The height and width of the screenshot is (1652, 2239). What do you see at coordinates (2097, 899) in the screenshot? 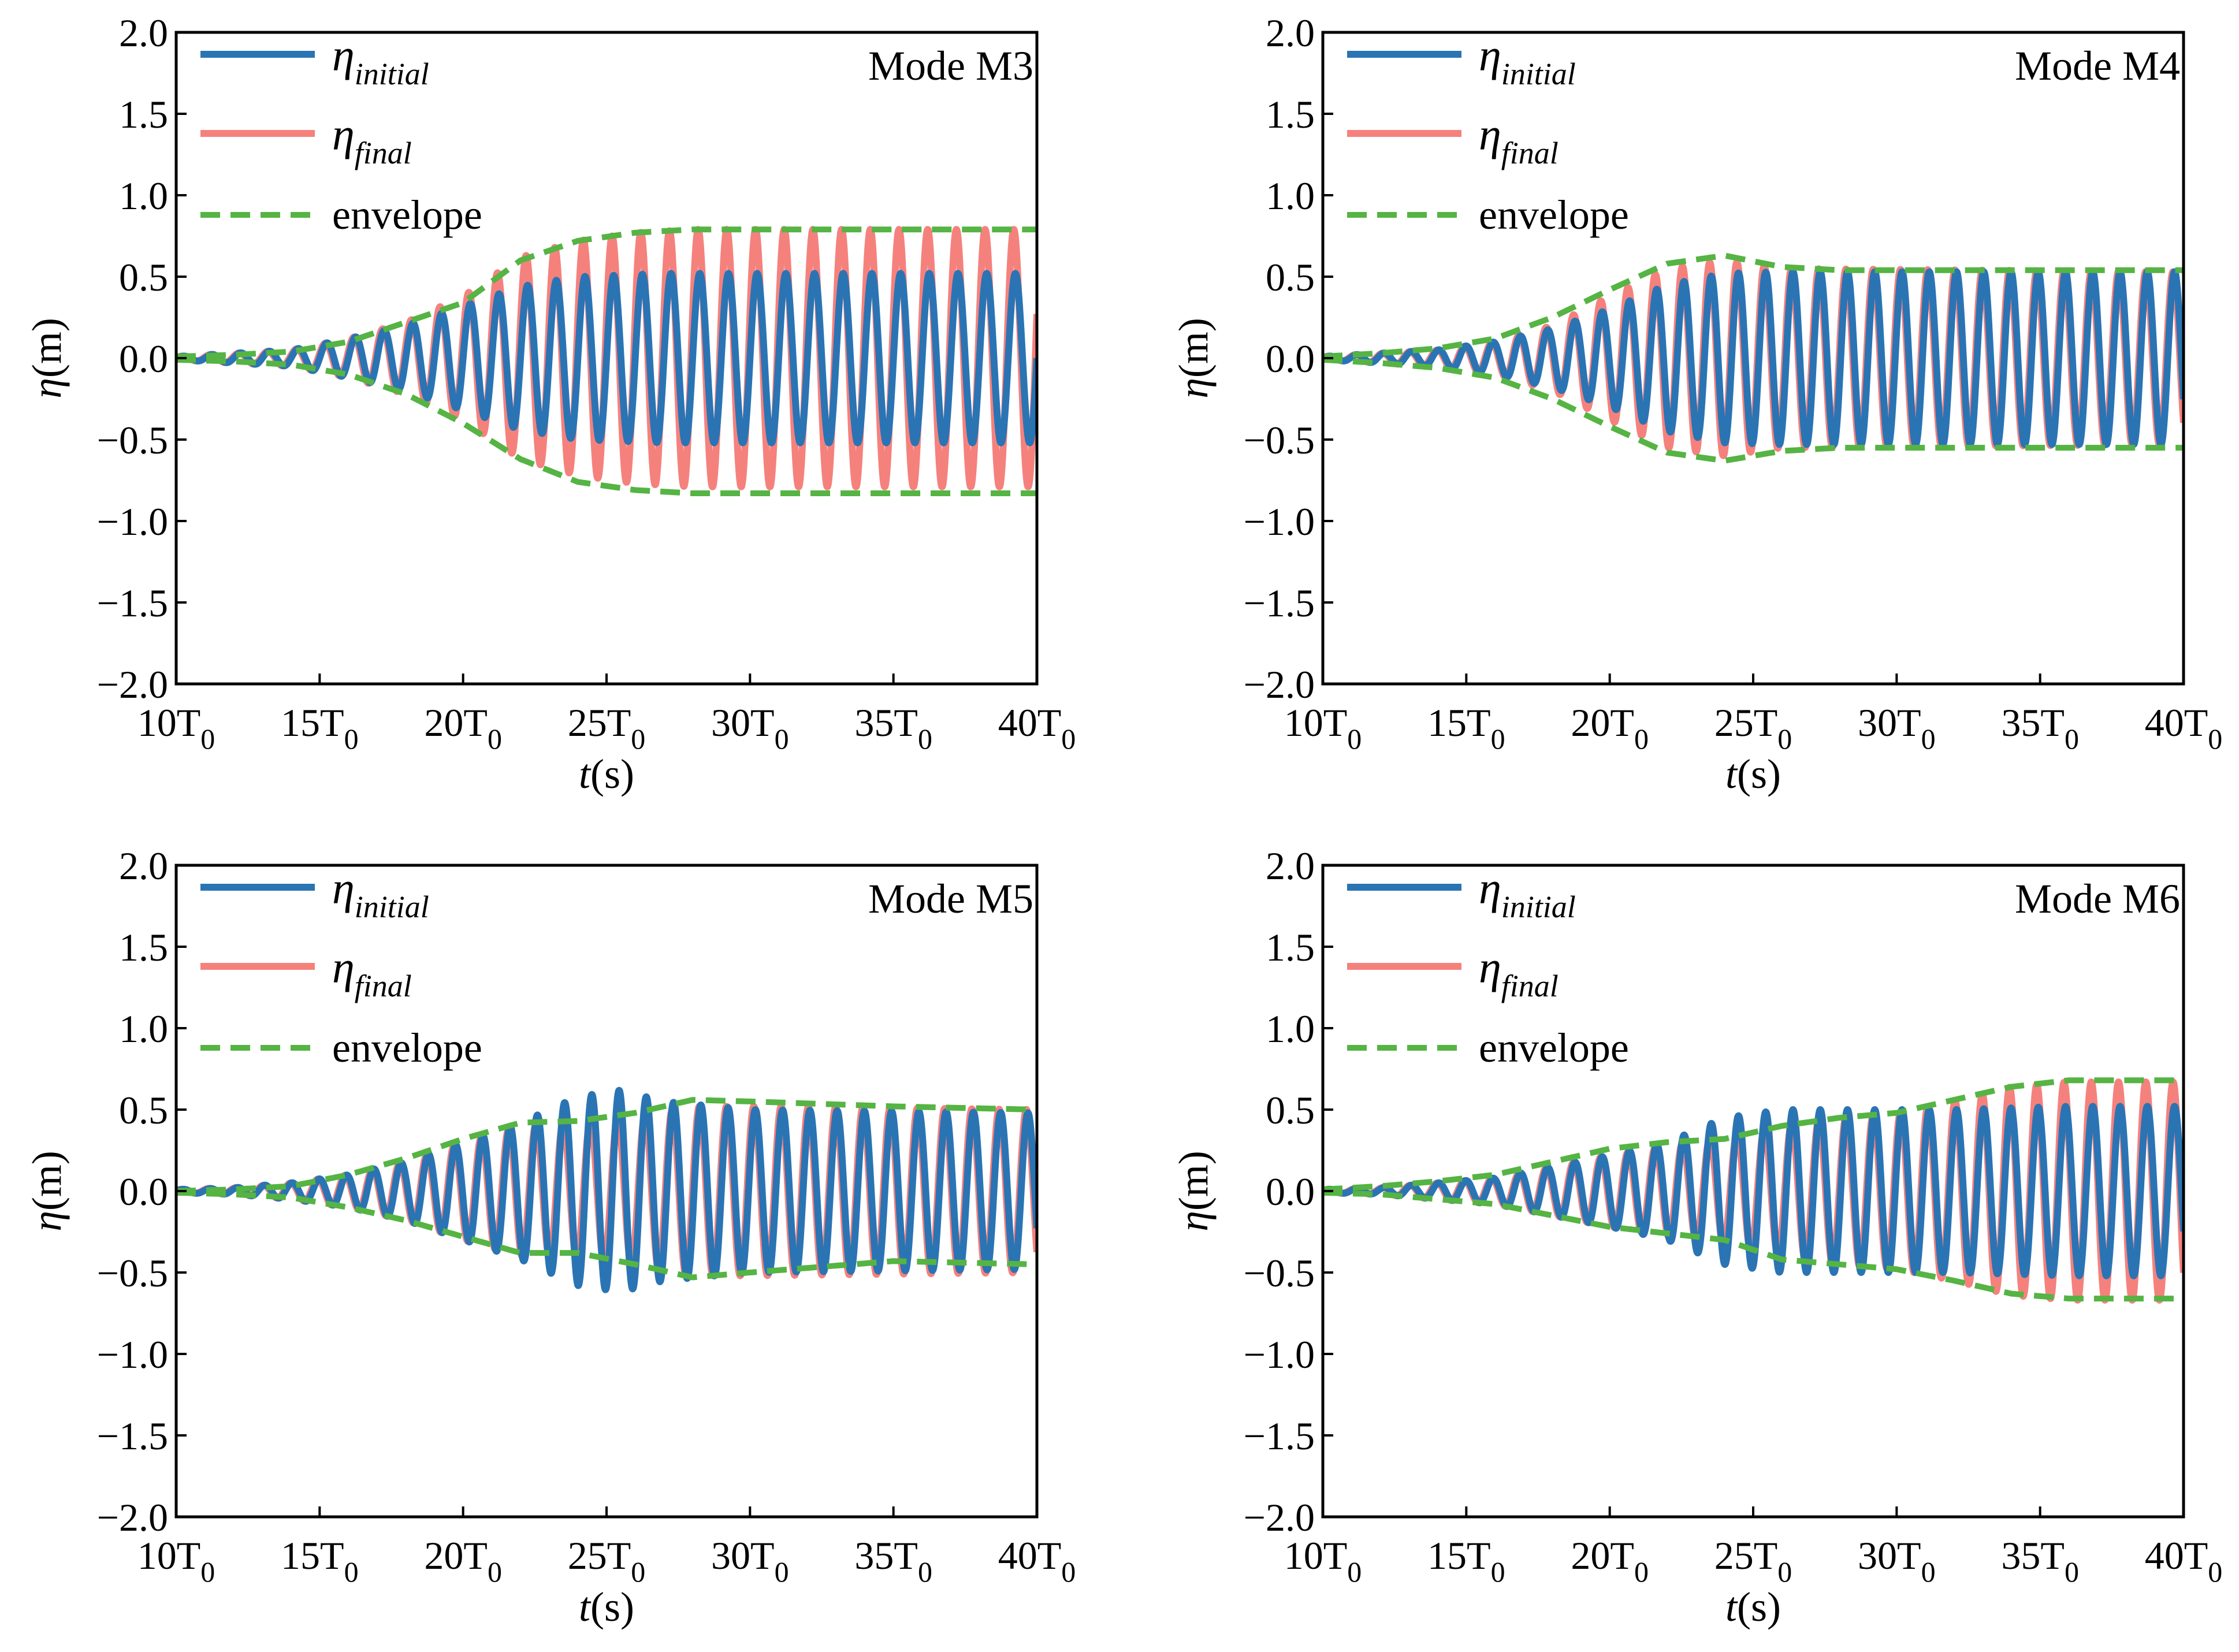
I see `mode-label: Mode M6` at bounding box center [2097, 899].